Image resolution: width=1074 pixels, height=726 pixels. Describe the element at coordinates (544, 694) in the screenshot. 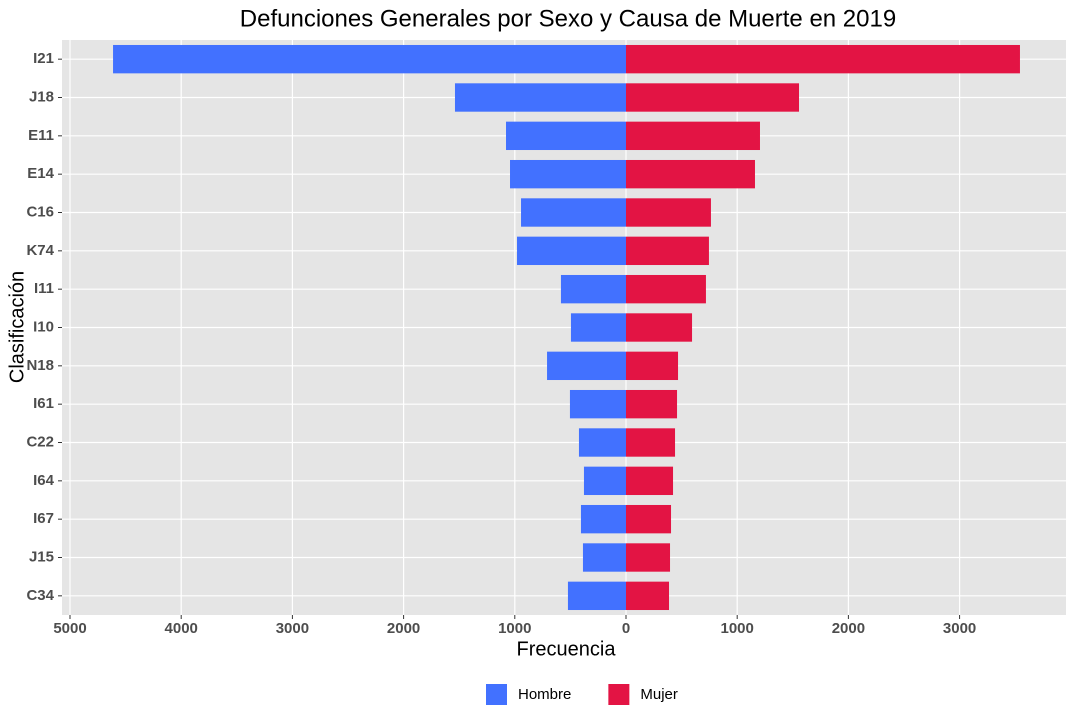

I see `legend-label: Hombre` at that location.